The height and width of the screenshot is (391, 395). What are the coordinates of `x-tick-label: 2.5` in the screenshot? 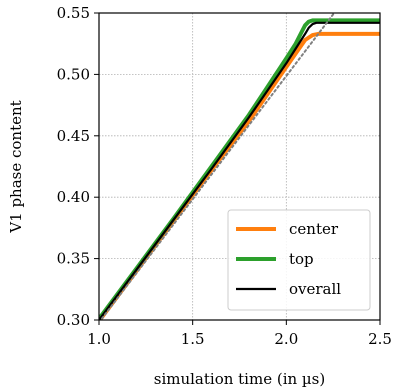 It's located at (380, 339).